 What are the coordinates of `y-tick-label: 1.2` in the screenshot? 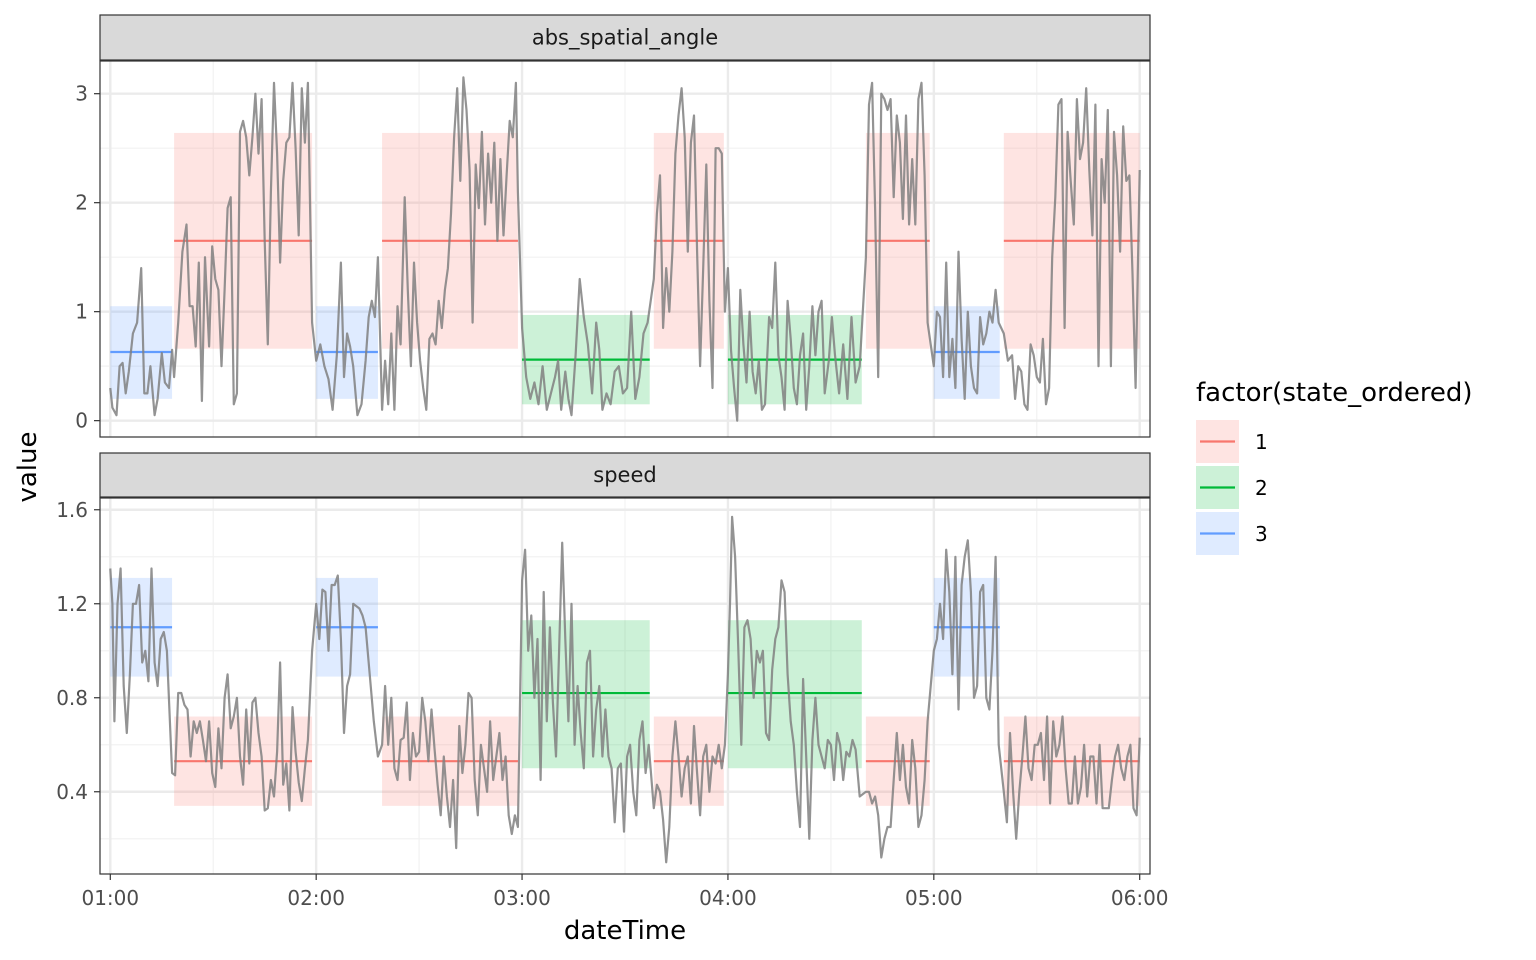 It's located at (72, 604).